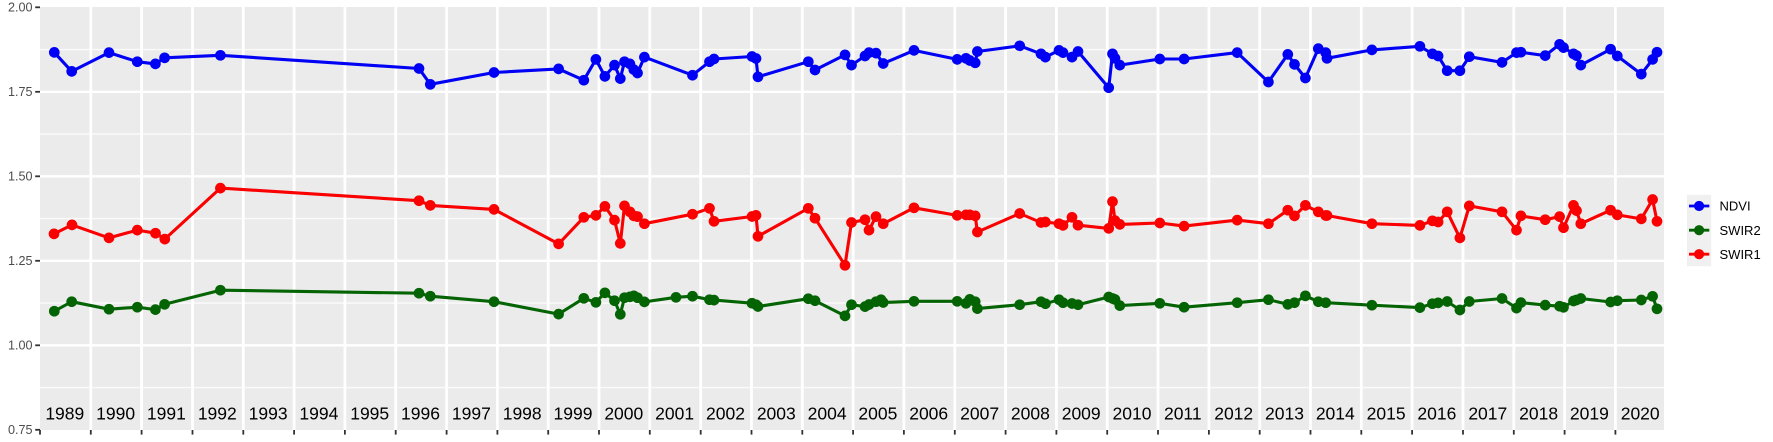 This screenshot has height=442, width=1773. What do you see at coordinates (217, 414) in the screenshot?
I see `svg-text: 1992` at bounding box center [217, 414].